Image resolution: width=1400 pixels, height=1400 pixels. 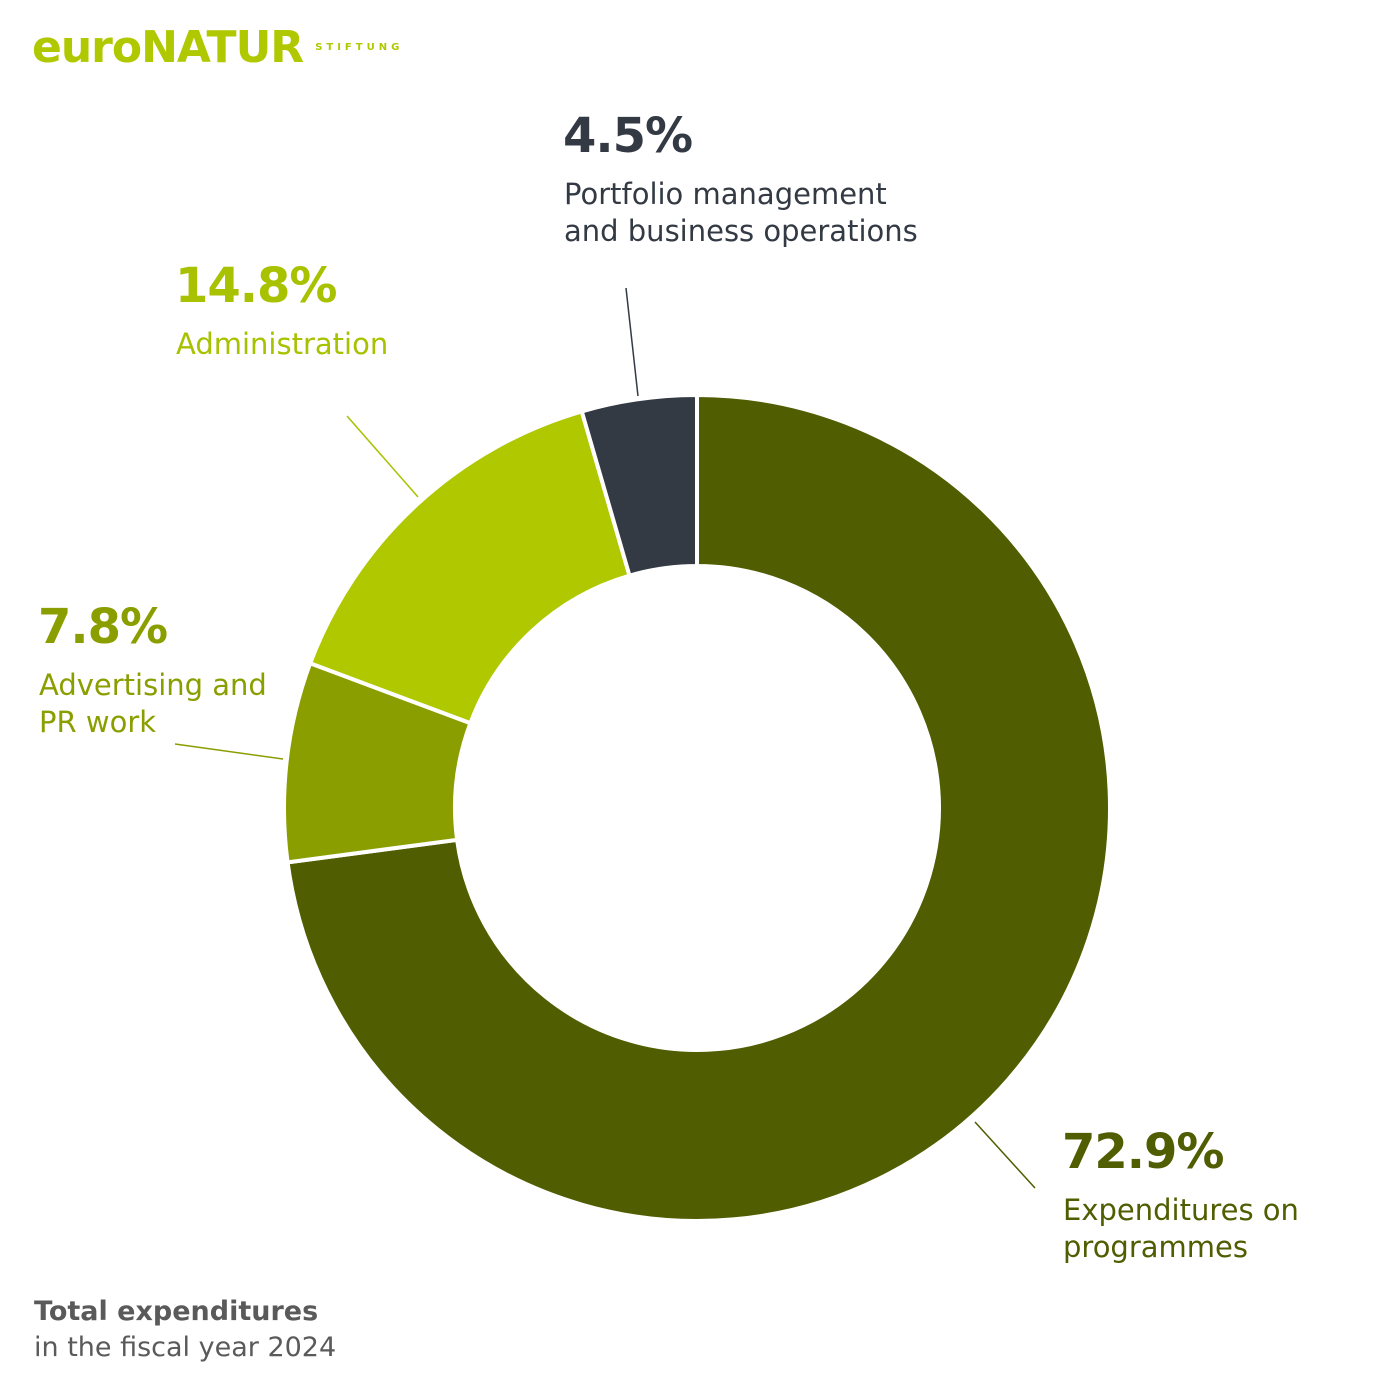 I want to click on caption-subtitle: in the fiscal year 2024, so click(x=185, y=1347).